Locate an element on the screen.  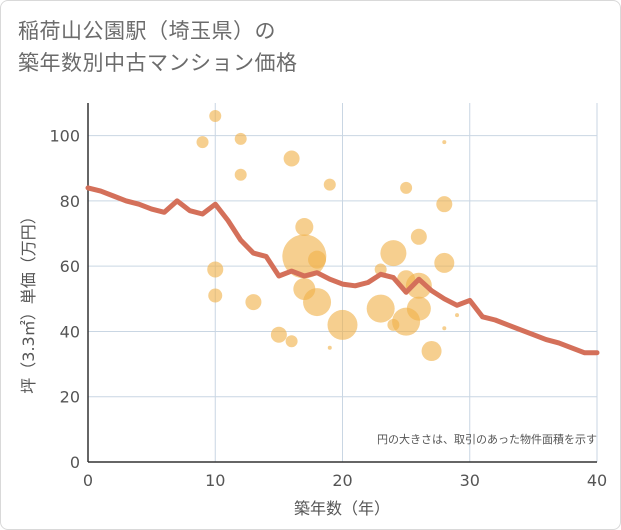
y-tick-label: 0 is located at coordinates (75, 462).